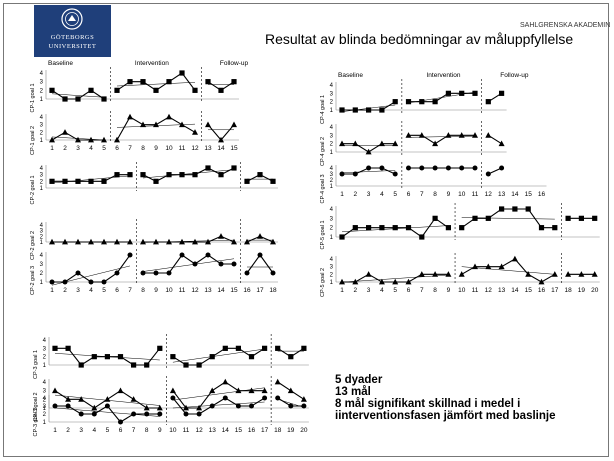 Image resolution: width=614 pixels, height=461 pixels. Describe the element at coordinates (332, 238) in the screenshot. I see `y-tick-label: 1` at that location.